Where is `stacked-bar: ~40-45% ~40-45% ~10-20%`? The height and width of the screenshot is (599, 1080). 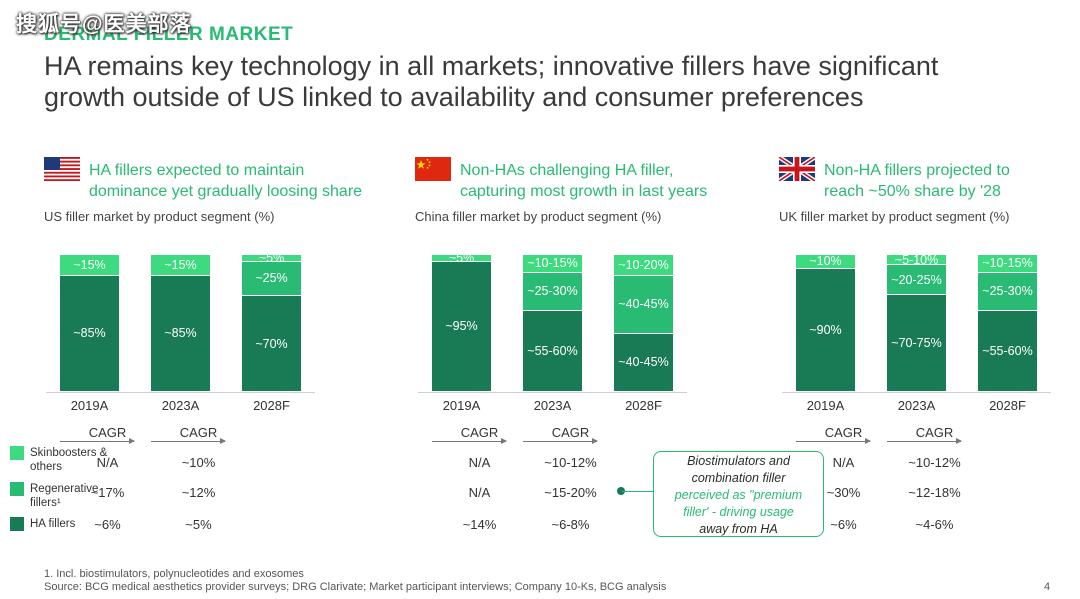
stacked-bar: ~40-45% ~40-45% ~10-20% is located at coordinates (643, 322).